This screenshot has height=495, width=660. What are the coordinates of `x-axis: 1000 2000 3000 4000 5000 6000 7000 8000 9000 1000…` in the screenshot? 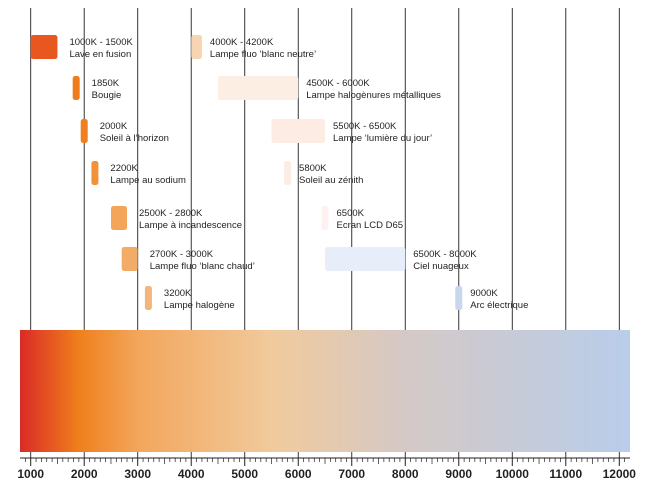 It's located at (327, 469).